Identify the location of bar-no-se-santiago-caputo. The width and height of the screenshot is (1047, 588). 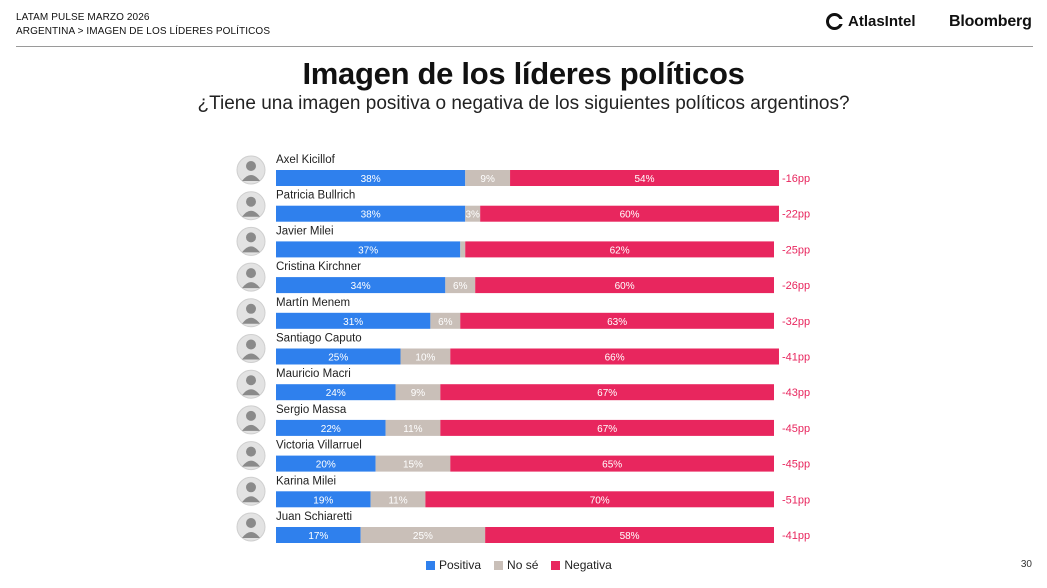
(425, 356).